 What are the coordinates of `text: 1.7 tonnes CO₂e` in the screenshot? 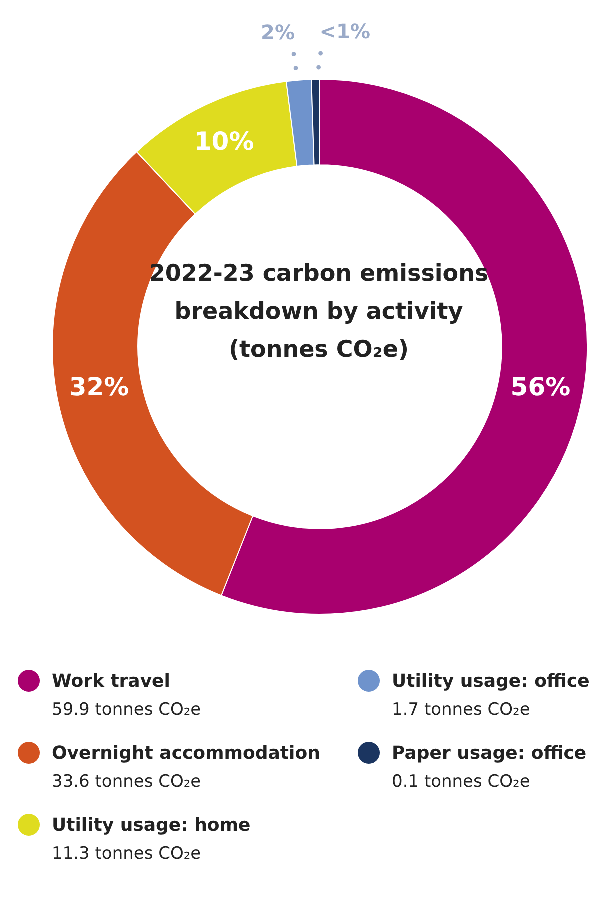 It's located at (462, 710).